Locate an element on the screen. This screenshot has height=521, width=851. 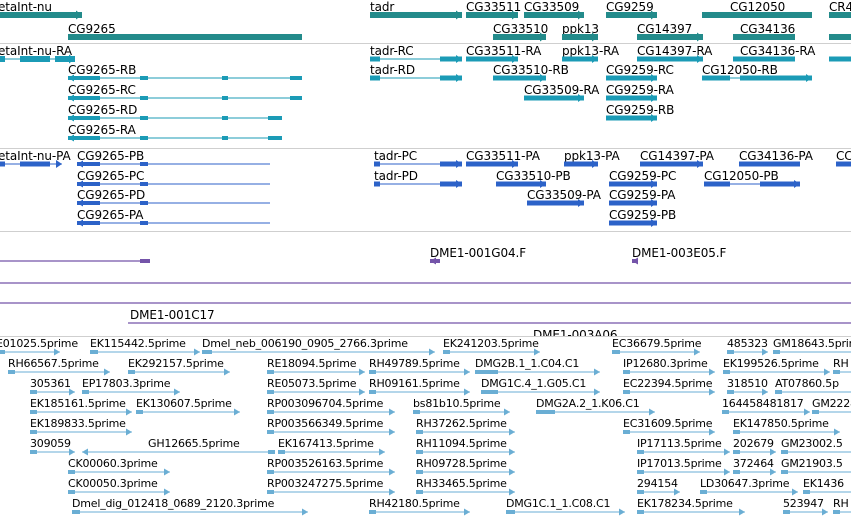
feature-label: CG33509 is located at coordinates (552, 7).